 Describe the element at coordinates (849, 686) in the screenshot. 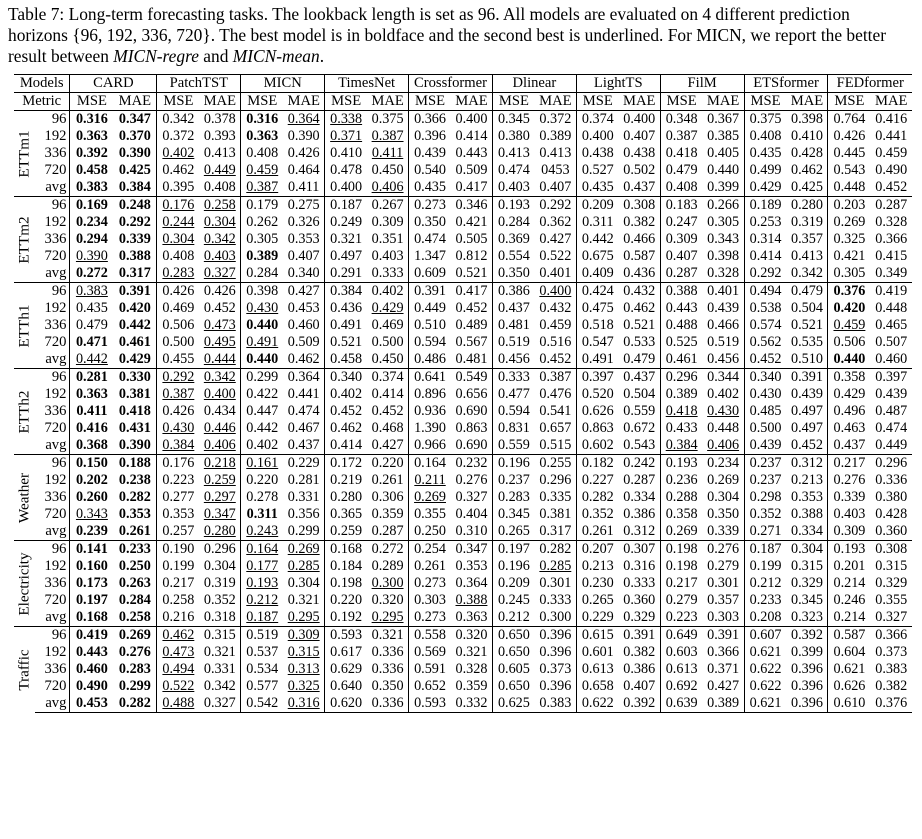

I see `value-cell: 0.626` at that location.